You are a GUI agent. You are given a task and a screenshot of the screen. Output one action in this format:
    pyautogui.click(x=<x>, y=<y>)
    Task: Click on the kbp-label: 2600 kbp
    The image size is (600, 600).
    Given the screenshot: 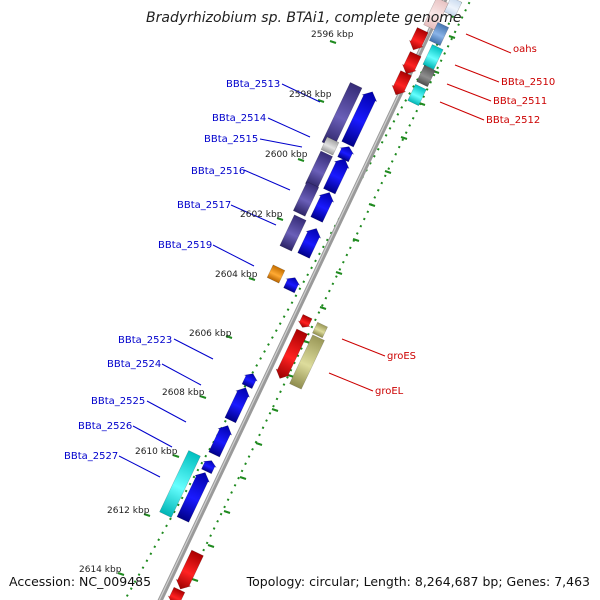 What is the action you would take?
    pyautogui.click(x=286, y=155)
    